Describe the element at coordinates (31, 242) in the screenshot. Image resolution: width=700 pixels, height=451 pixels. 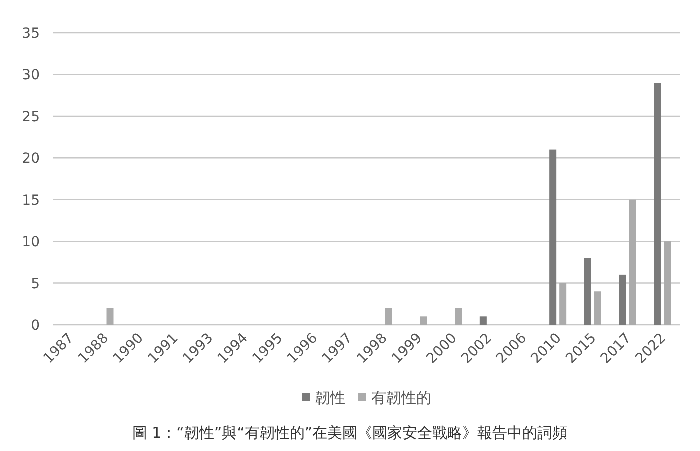
I see `y-tick-label: 10` at that location.